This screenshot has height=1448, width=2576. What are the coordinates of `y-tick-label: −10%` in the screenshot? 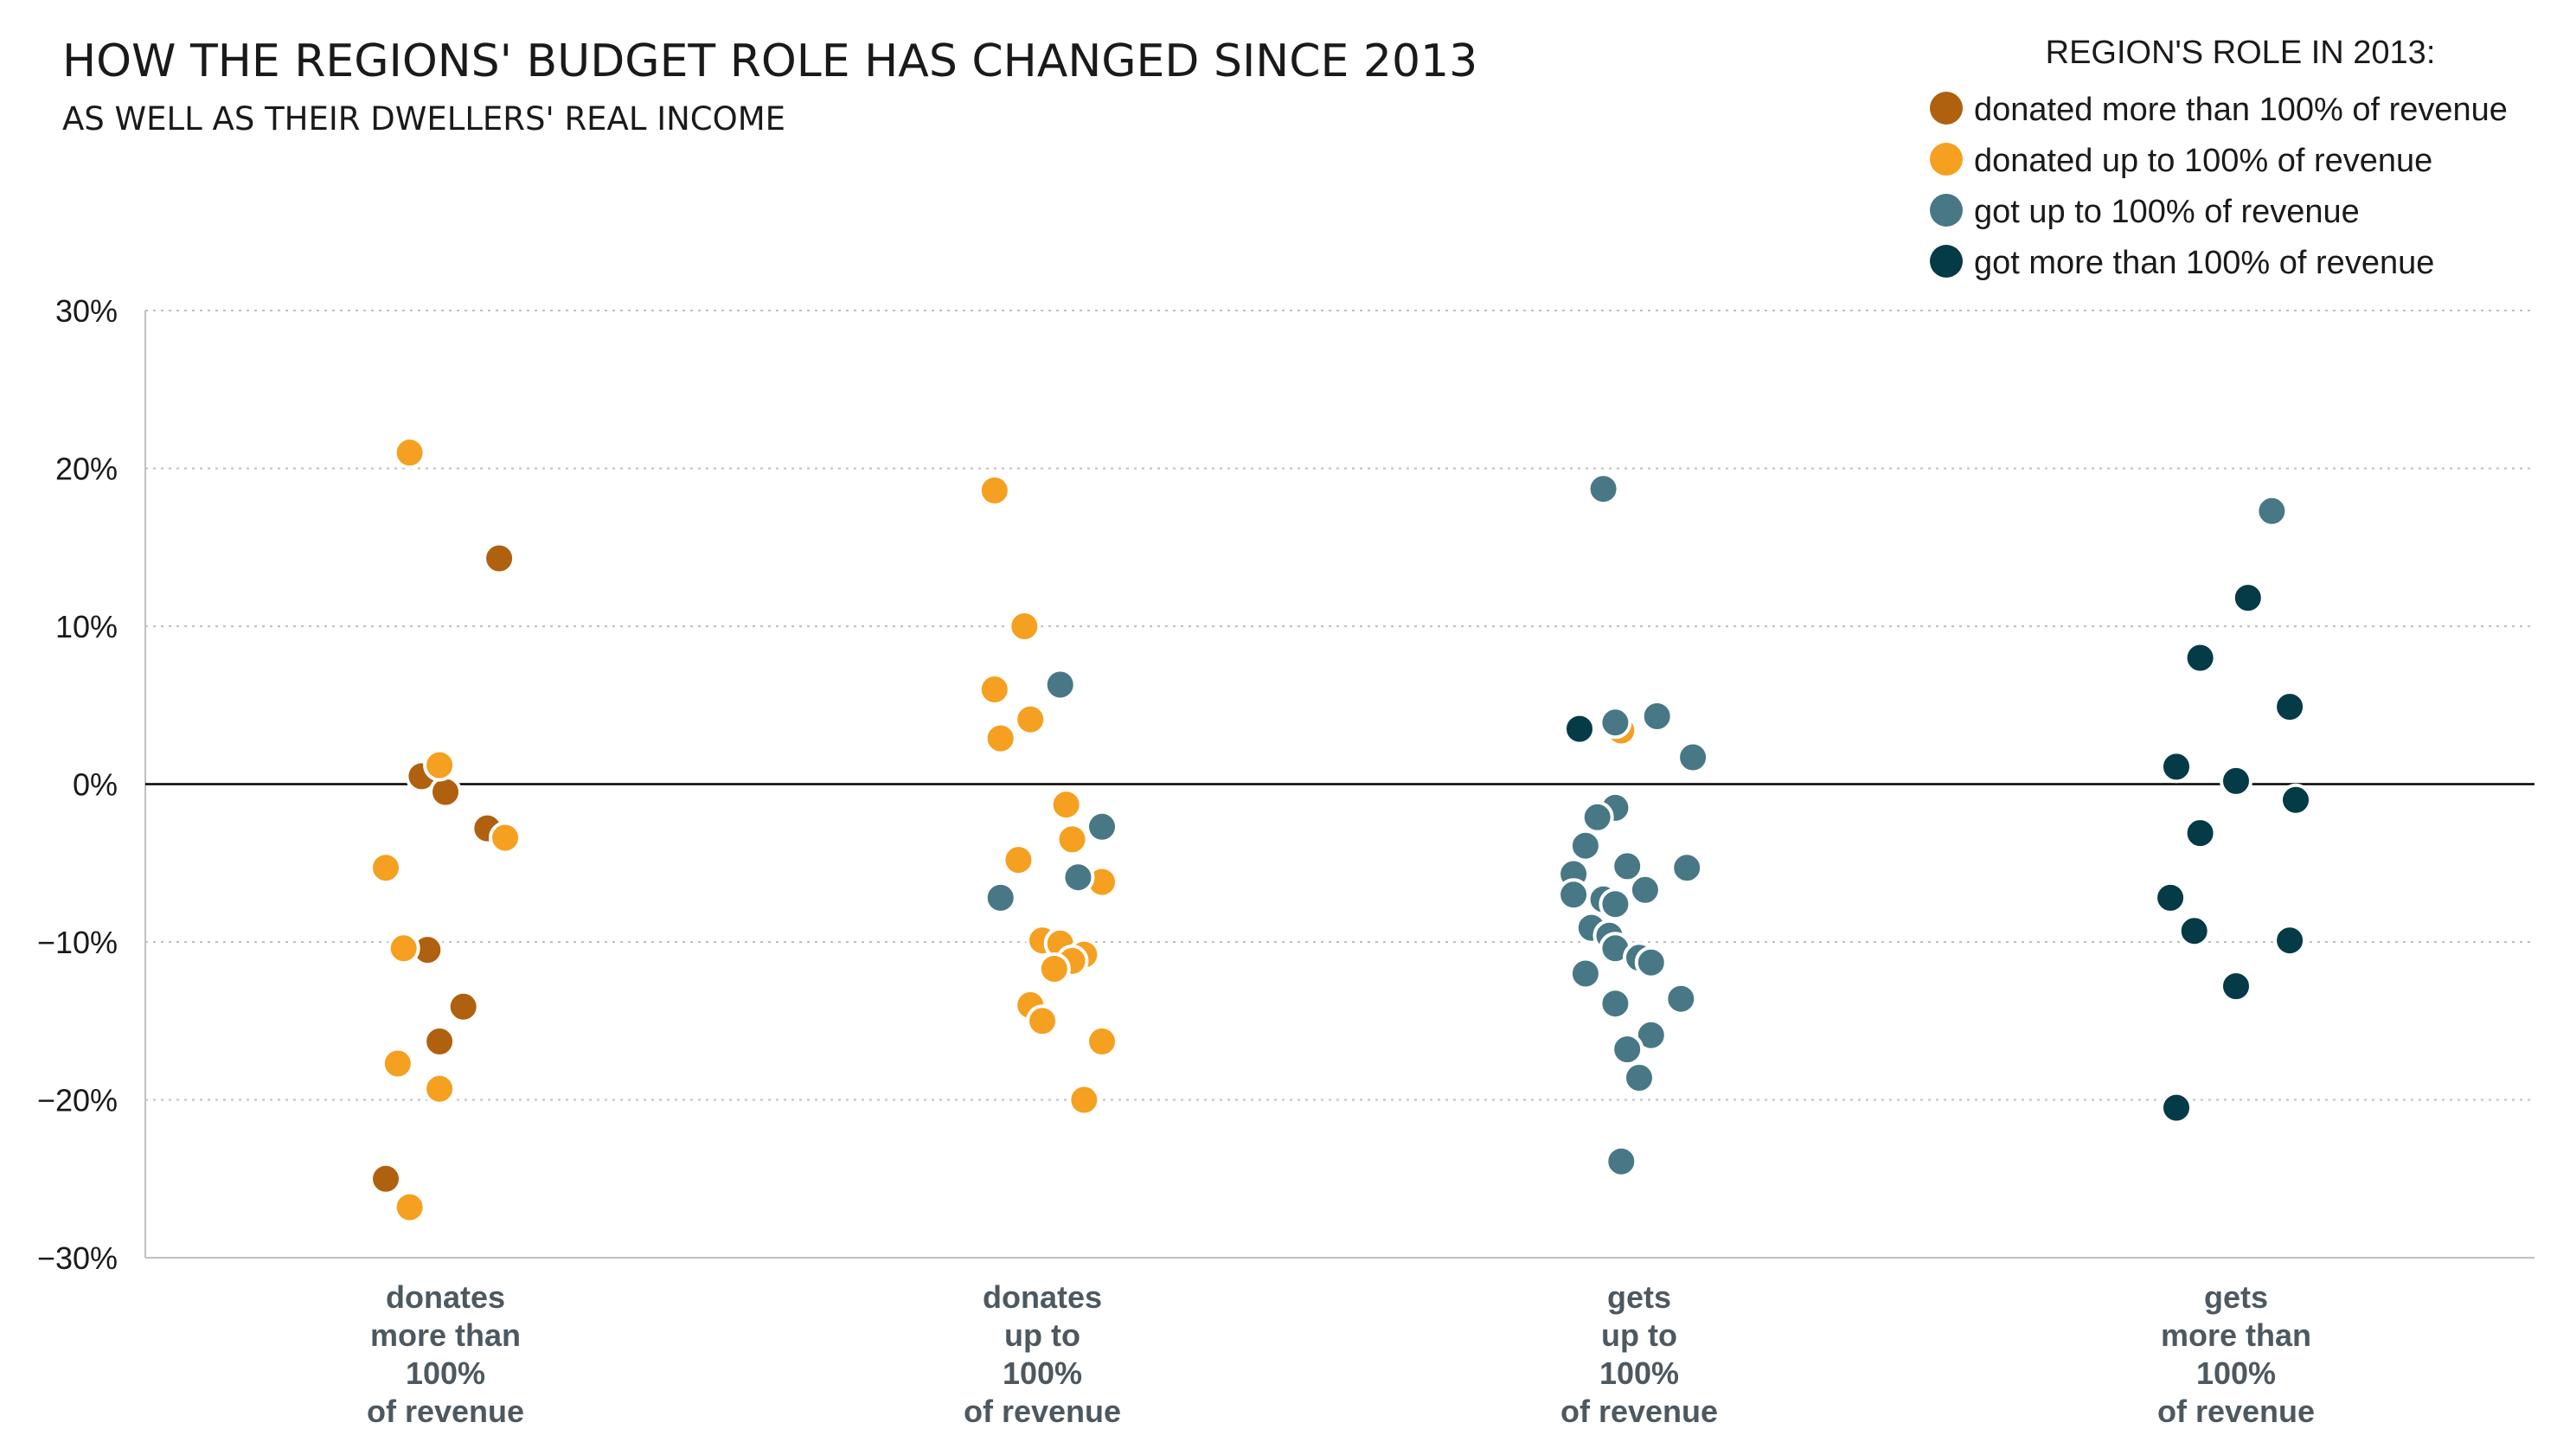 It's located at (77, 942).